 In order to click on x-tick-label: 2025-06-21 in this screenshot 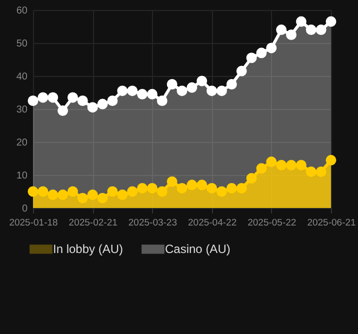, I will do `click(331, 223)`.